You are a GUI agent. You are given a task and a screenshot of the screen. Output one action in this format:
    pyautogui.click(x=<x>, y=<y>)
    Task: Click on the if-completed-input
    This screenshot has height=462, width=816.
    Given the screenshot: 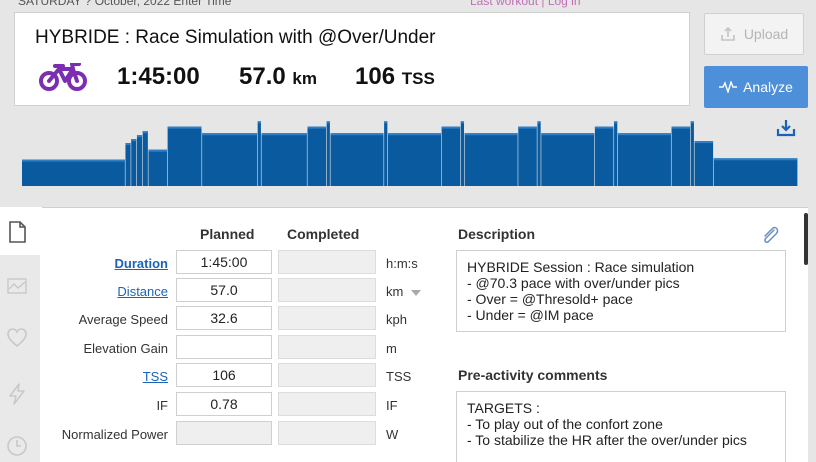 What is the action you would take?
    pyautogui.click(x=327, y=404)
    